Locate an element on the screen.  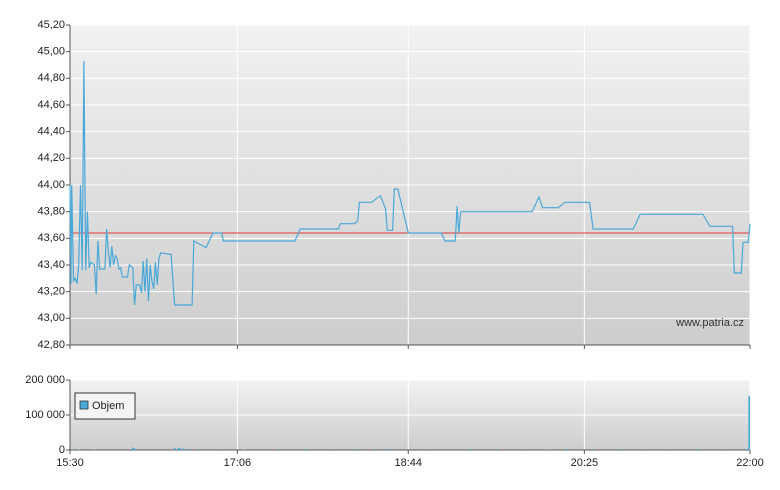
y-tick-label: 0 is located at coordinates (62, 450).